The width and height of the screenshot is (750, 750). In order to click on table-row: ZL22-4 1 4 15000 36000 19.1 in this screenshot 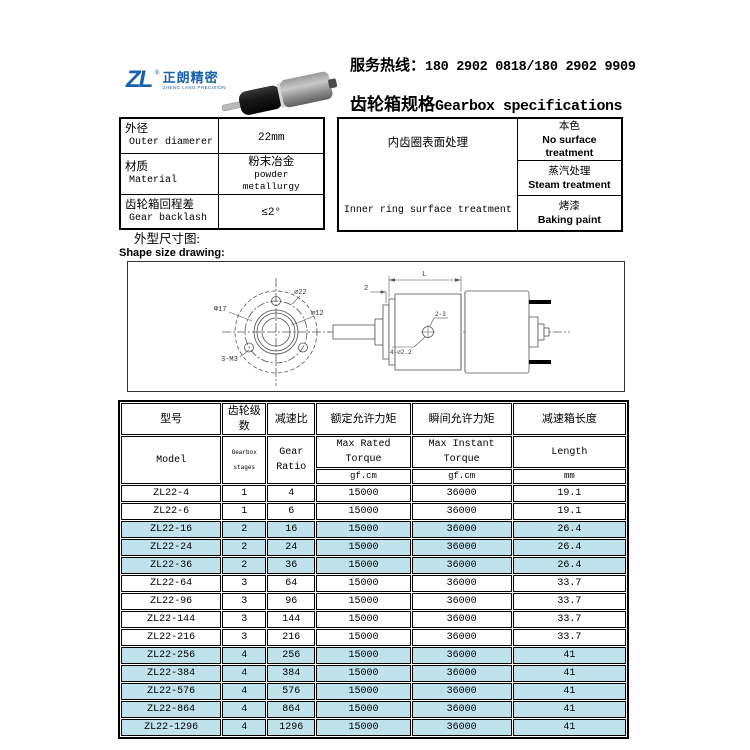, I will do `click(373, 493)`.